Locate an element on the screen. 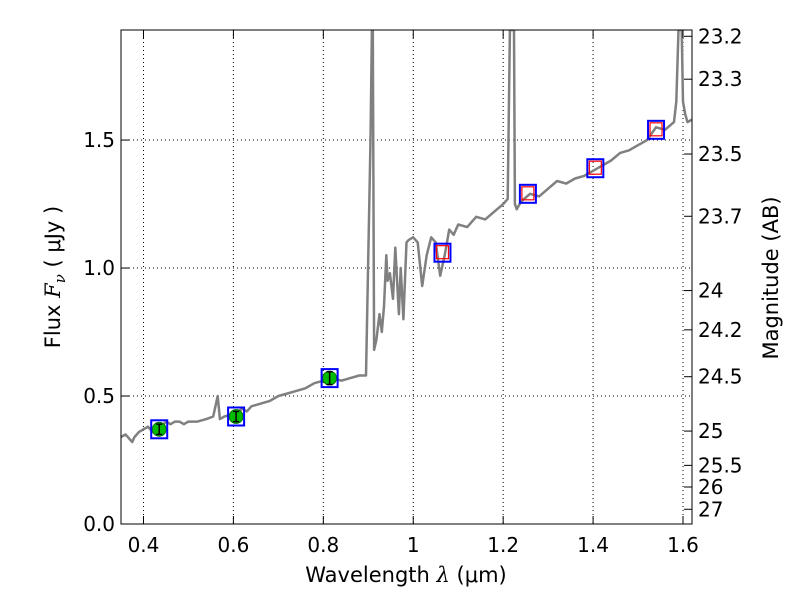 The image size is (800, 600). y2-tick-label: 27 is located at coordinates (710, 509).